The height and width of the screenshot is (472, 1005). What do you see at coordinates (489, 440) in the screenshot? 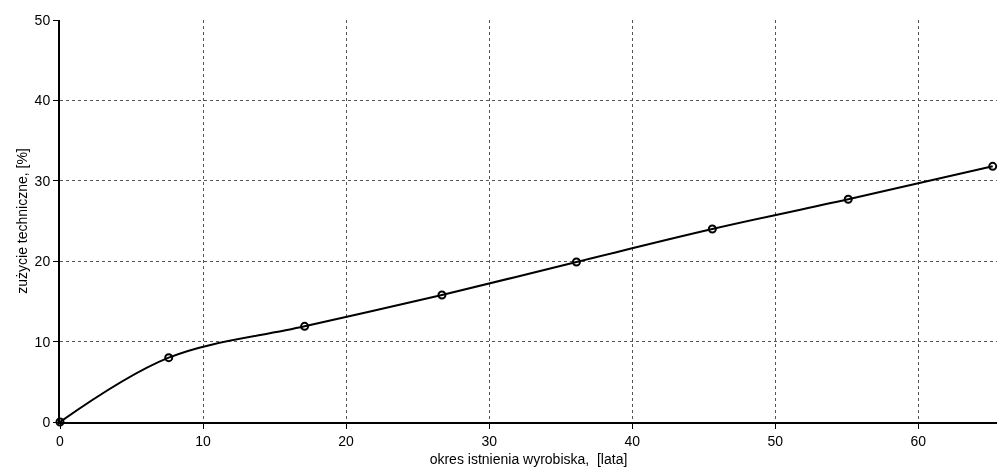
I see `x-tick-label: 30` at bounding box center [489, 440].